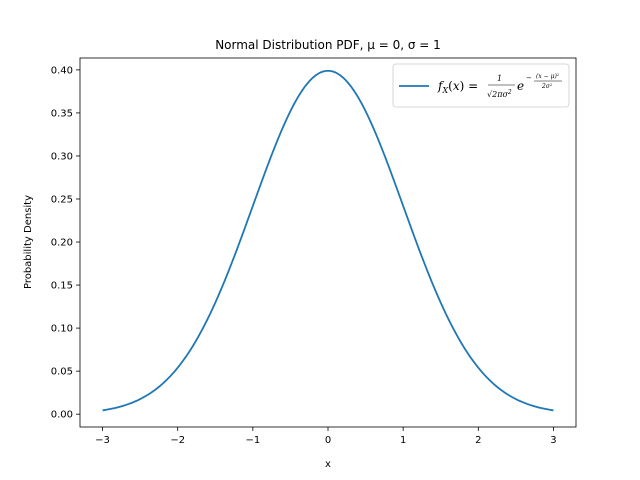 The height and width of the screenshot is (480, 640). Describe the element at coordinates (62, 243) in the screenshot. I see `y-tick-label: 0.20` at that location.